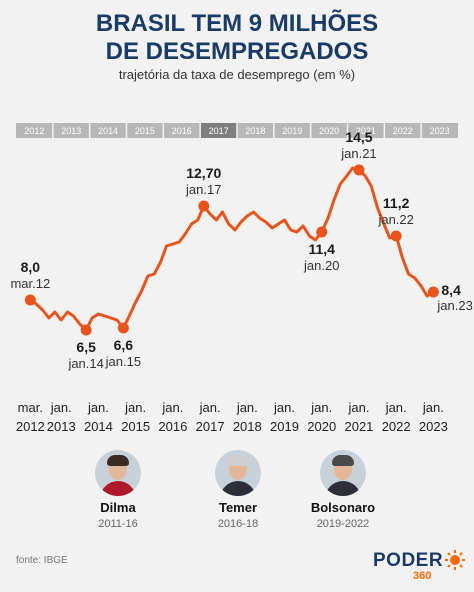  What do you see at coordinates (321, 426) in the screenshot?
I see `x-tick-label-year: 2020` at bounding box center [321, 426].